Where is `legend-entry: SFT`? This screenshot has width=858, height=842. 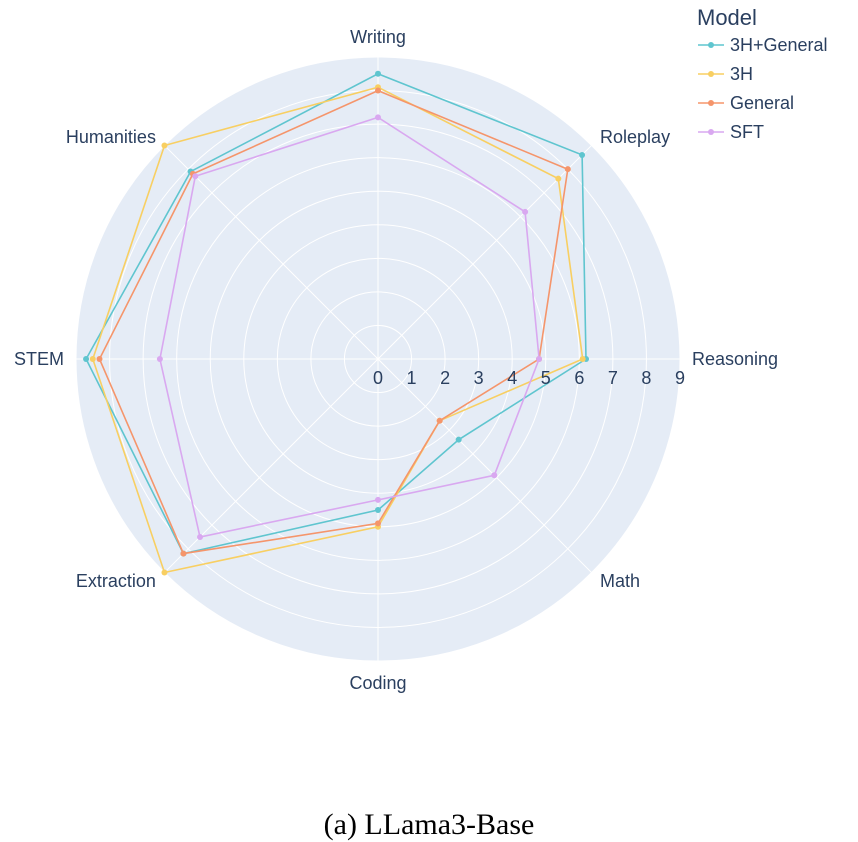
legend-entry: SFT is located at coordinates (747, 132).